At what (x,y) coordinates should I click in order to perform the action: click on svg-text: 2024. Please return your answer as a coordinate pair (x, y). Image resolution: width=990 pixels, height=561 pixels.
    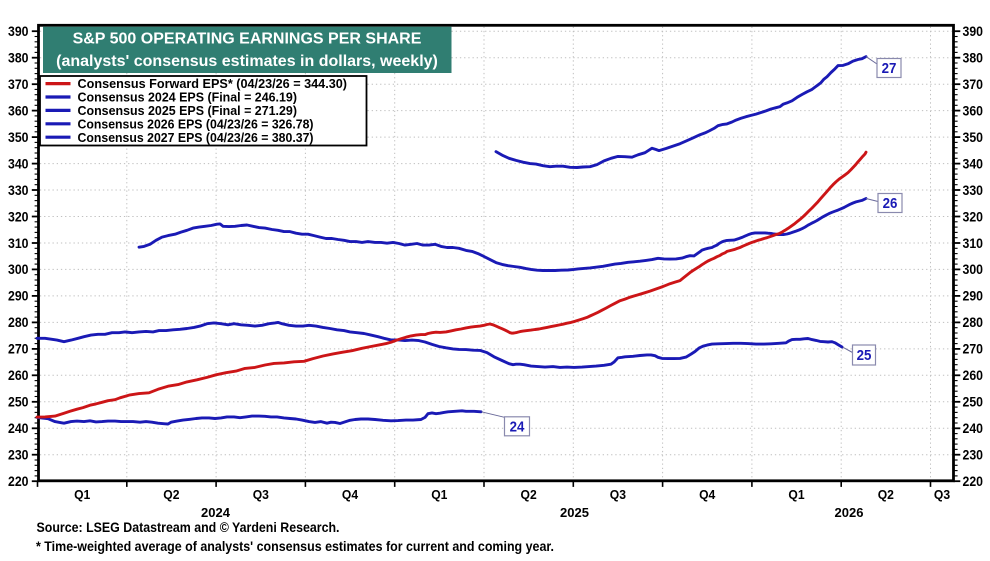
    Looking at the image, I should click on (216, 512).